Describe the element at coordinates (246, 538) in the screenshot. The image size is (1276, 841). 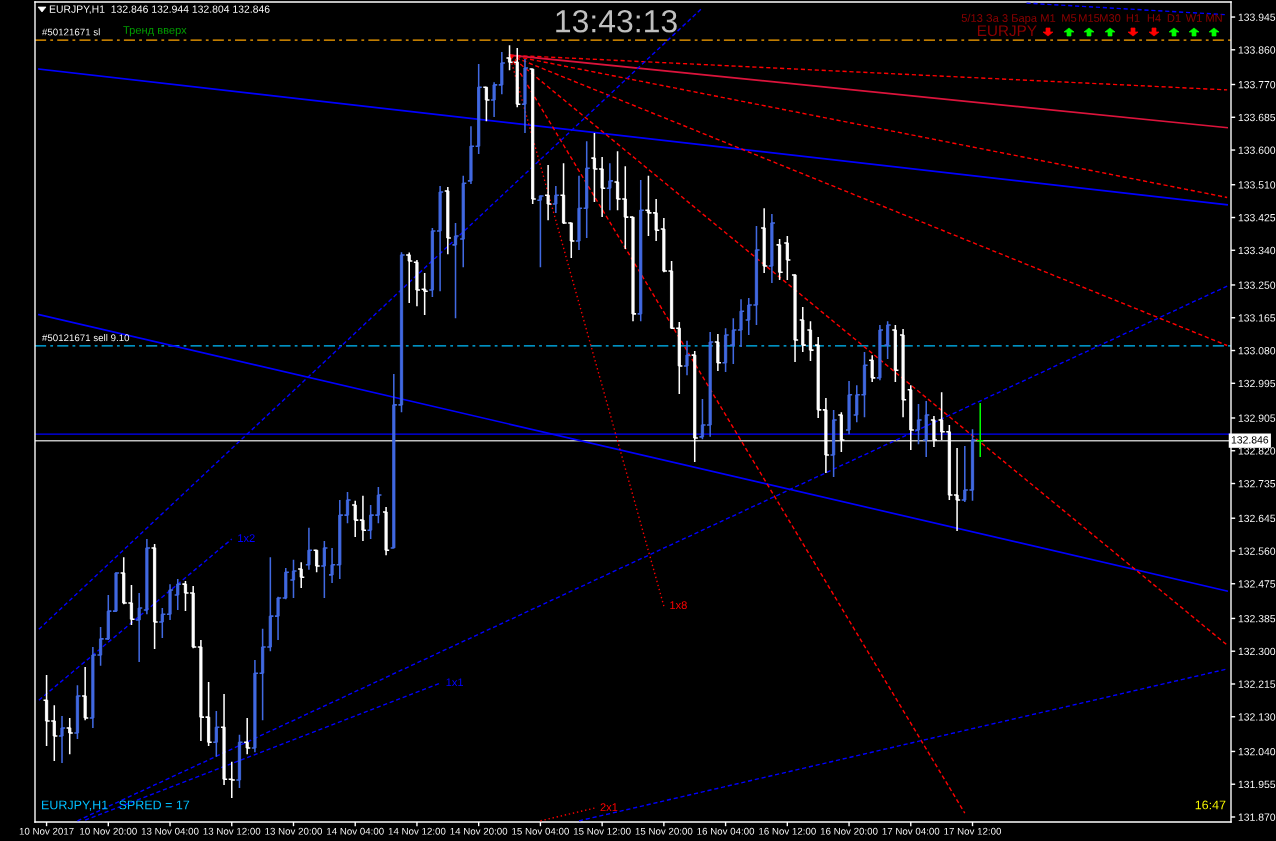
I see `series-label: 1x2` at that location.